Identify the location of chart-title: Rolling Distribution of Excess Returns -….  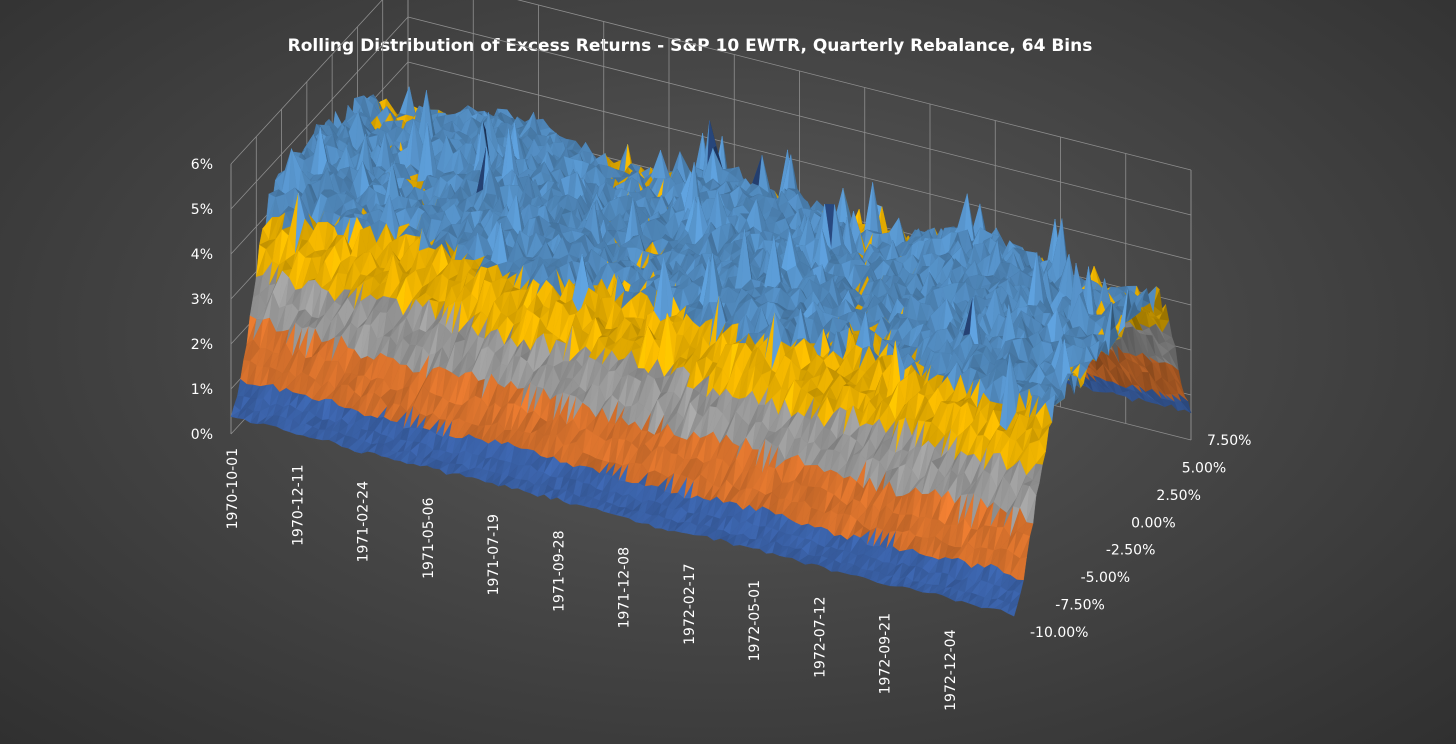
(690, 46).